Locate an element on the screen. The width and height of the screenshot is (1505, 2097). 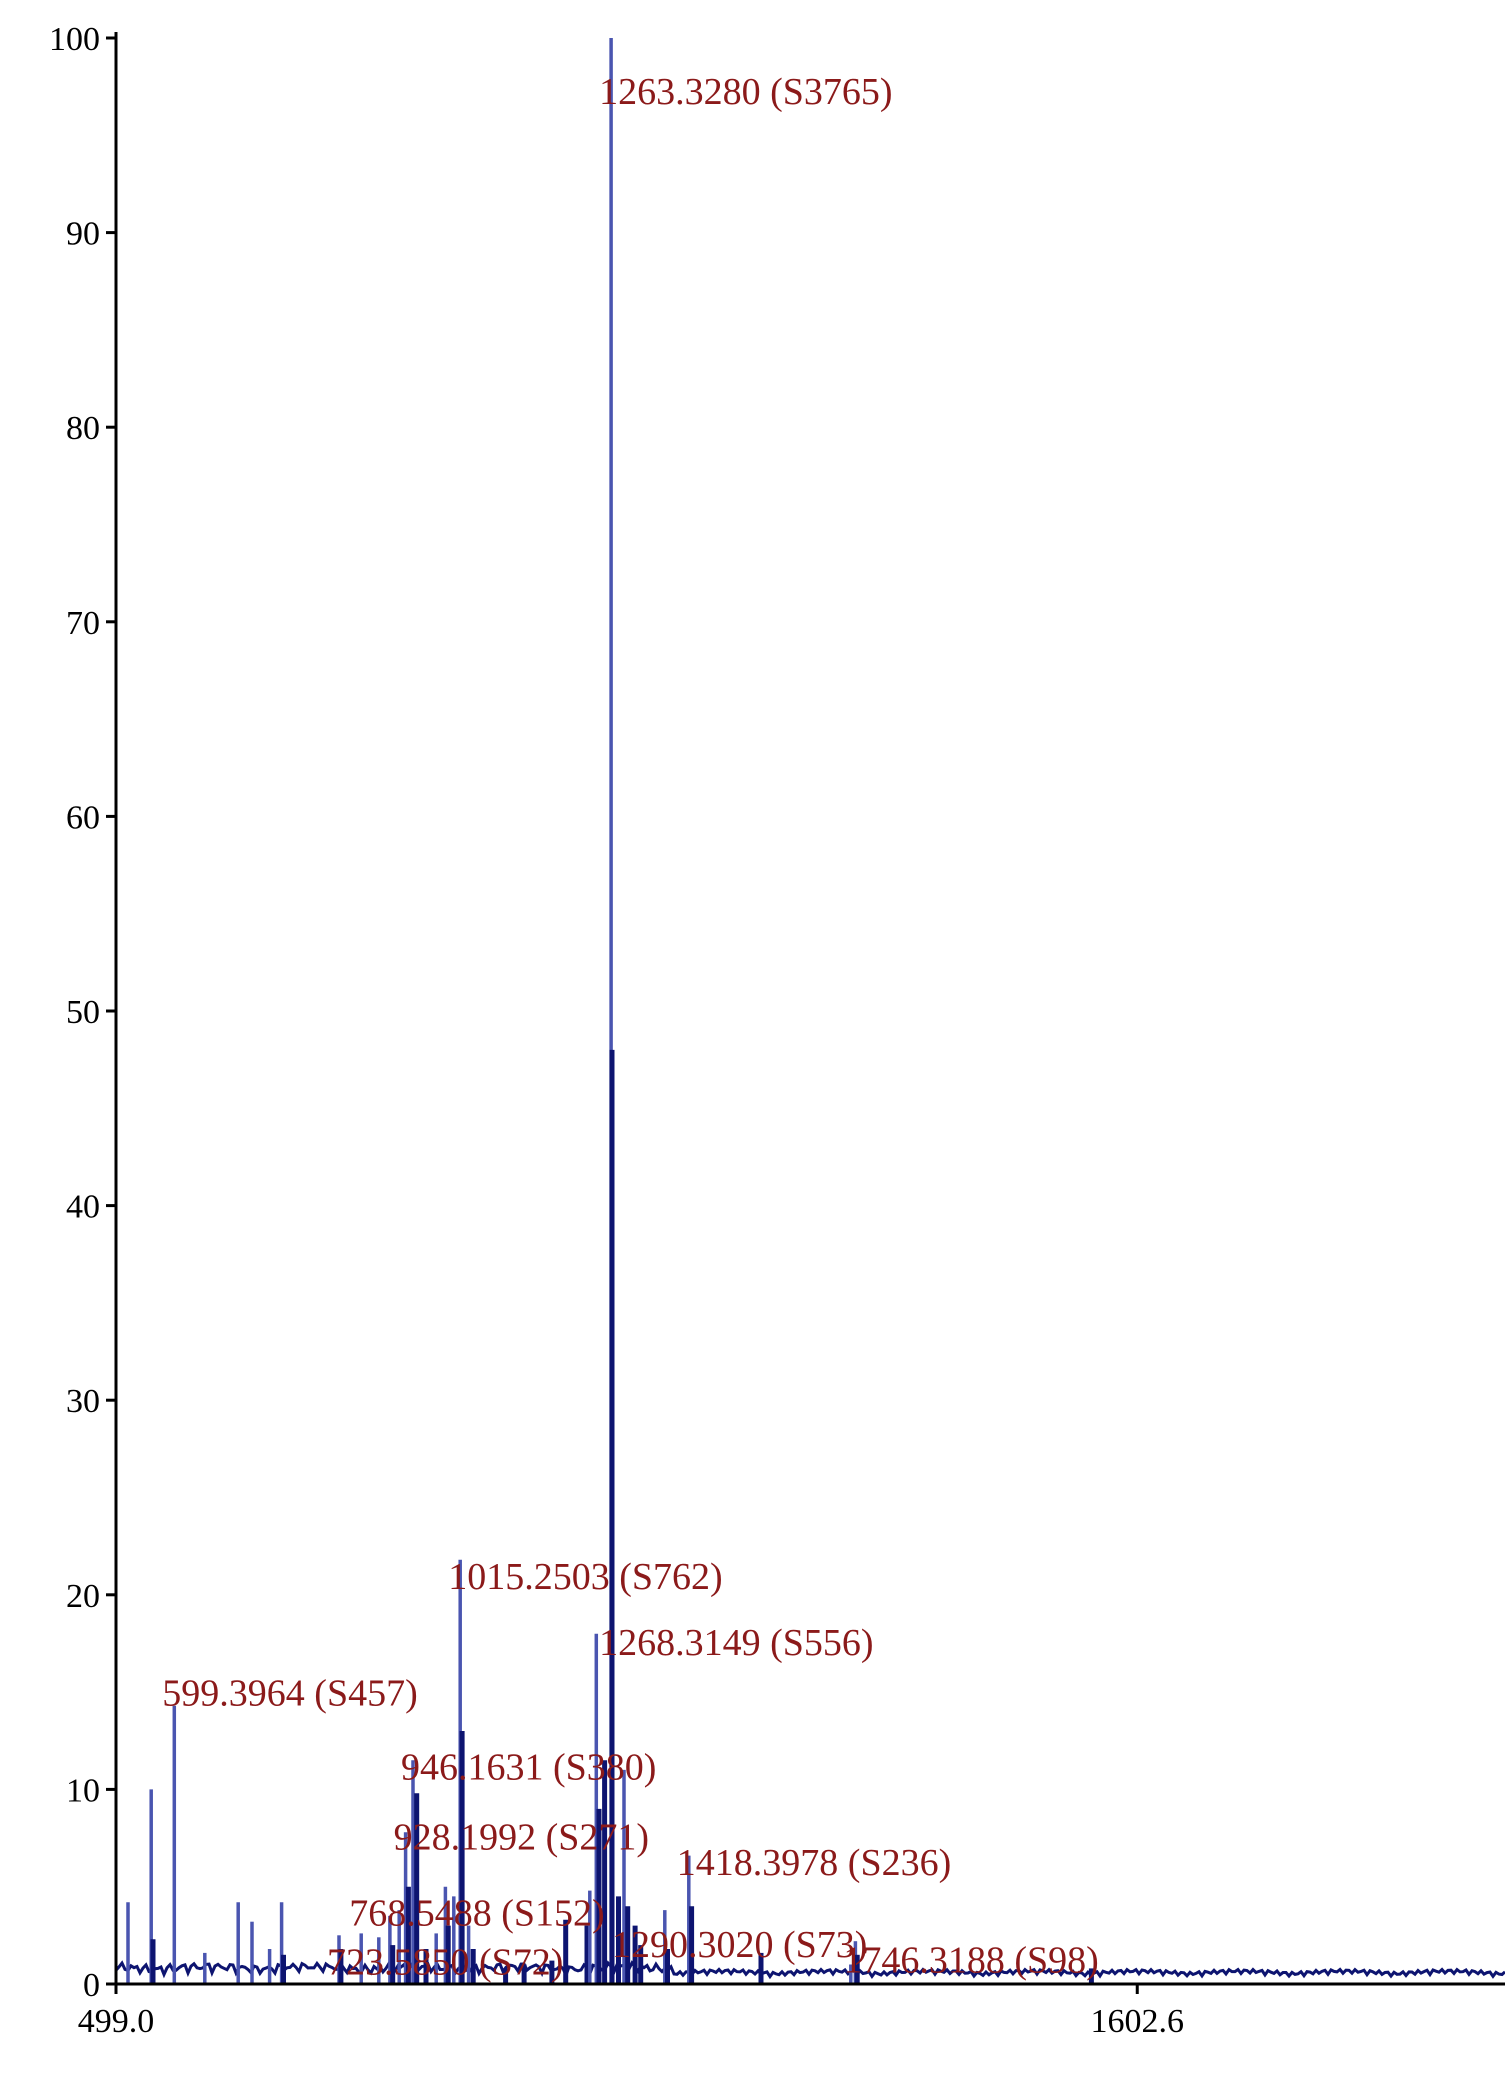
peak-annotation: 599.3964 (S457) is located at coordinates (289, 1694).